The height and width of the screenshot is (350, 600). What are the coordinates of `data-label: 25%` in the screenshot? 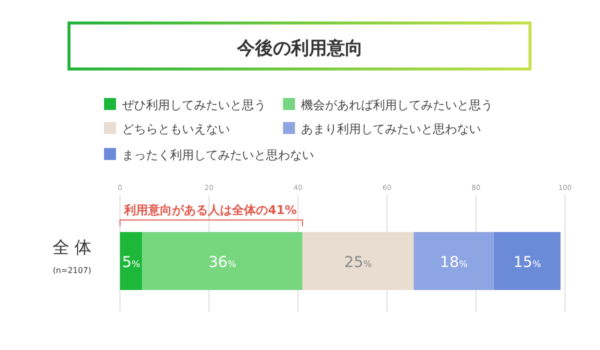 It's located at (358, 262).